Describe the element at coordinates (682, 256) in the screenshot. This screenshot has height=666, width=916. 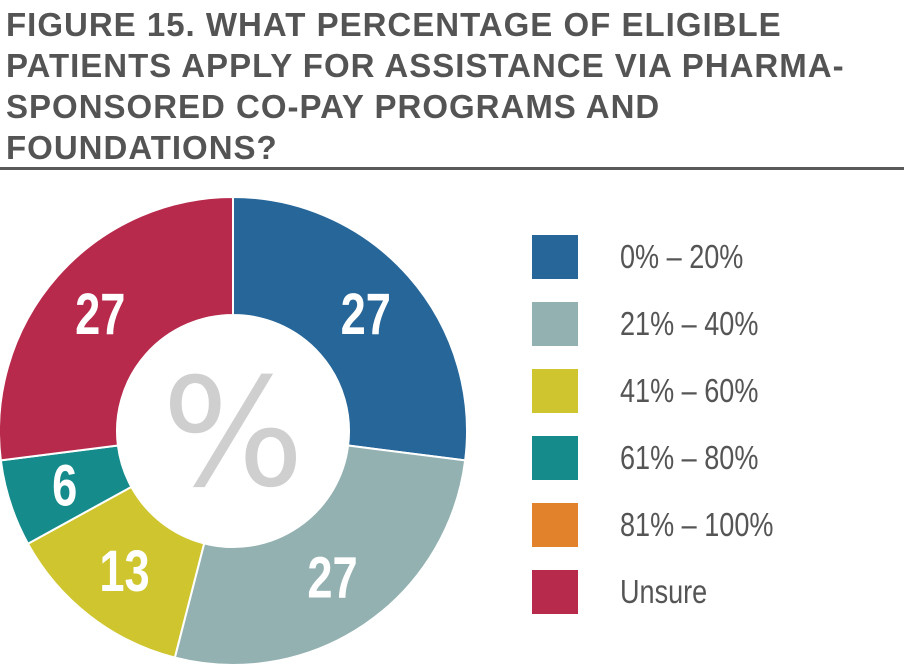
I see `legend-label: 0% – 20%` at that location.